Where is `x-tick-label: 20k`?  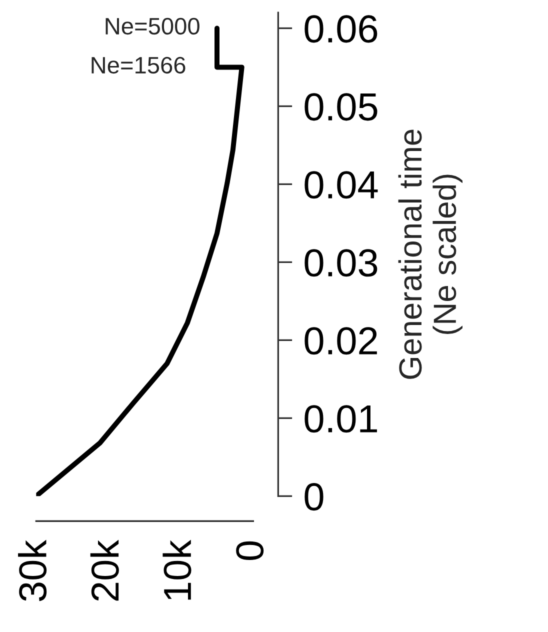
x-tick-label: 20k is located at coordinates (104, 570).